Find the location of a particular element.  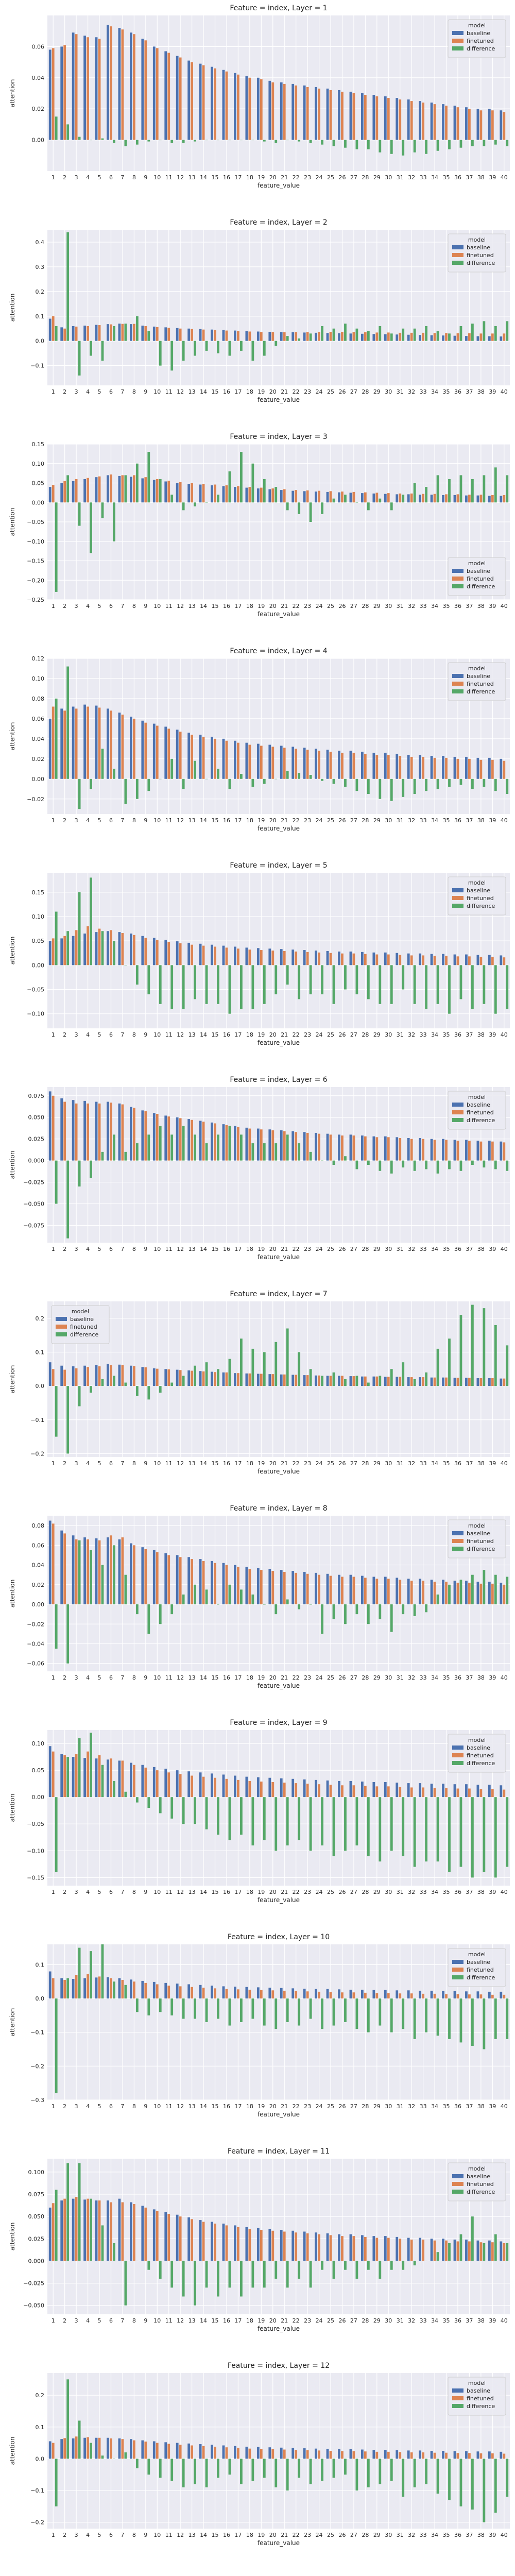

y-tick-label: 0.02 is located at coordinates (38, 759).